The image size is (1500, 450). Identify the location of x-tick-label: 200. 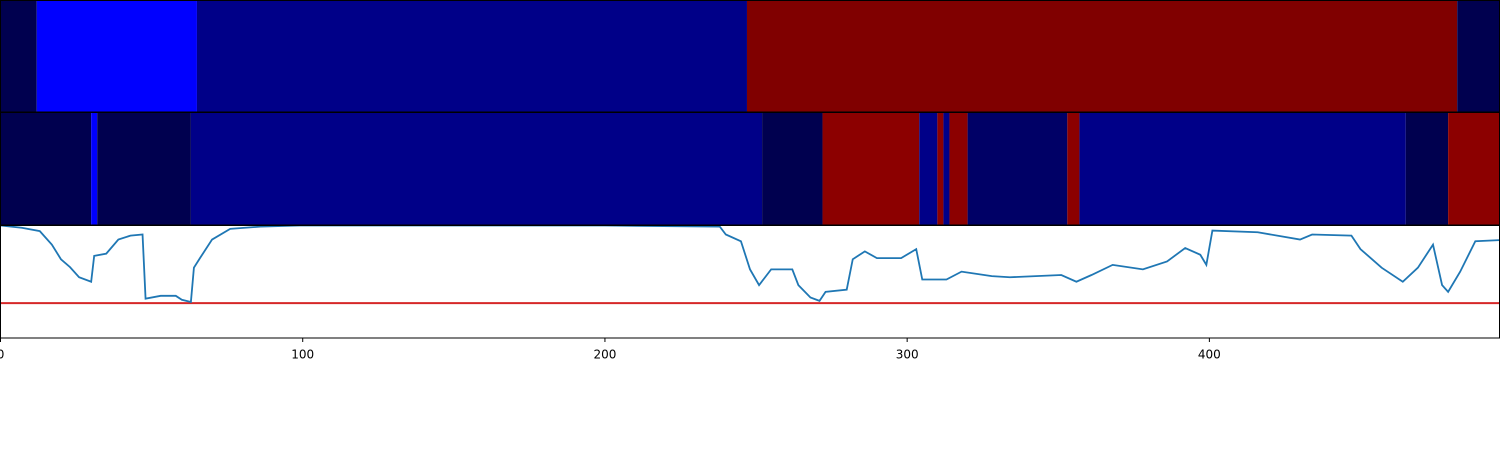
(604, 355).